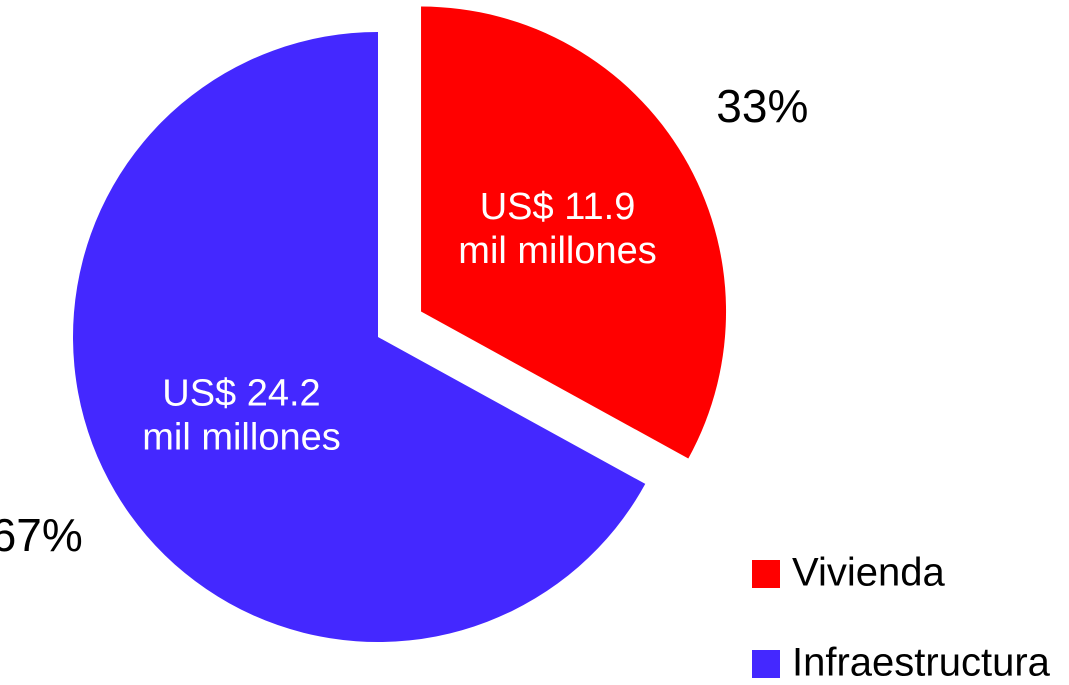  I want to click on amount-label: US$ 11.9 mil millones, so click(557, 229).